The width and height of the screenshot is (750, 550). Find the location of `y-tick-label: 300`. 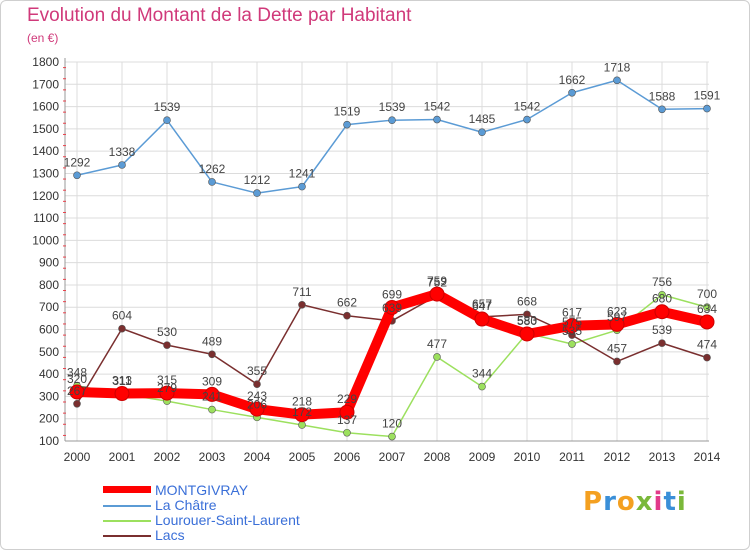

y-tick-label: 300 is located at coordinates (49, 396).